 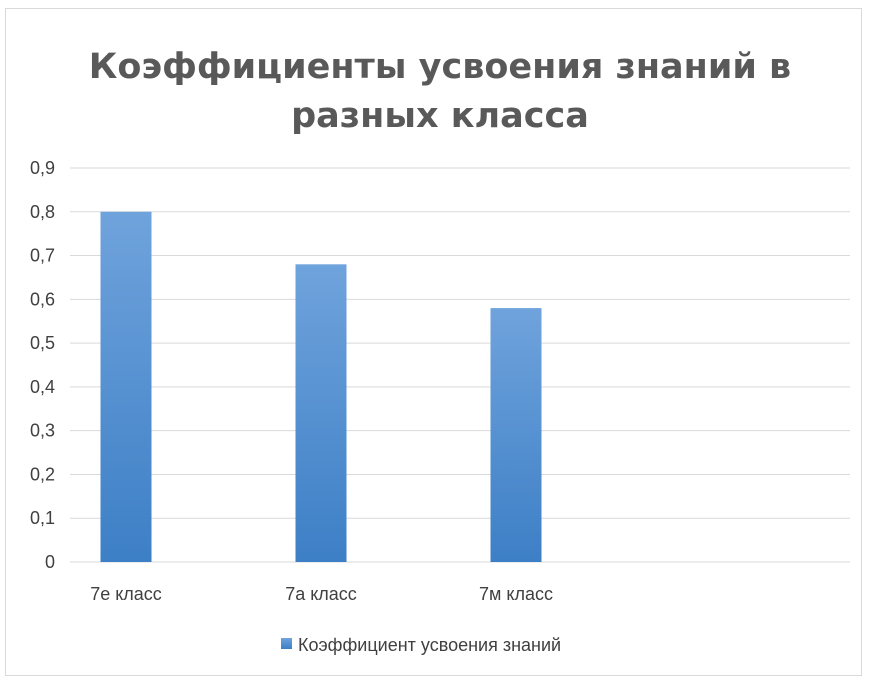 I want to click on y-tick-label: 0,6, so click(x=42, y=299).